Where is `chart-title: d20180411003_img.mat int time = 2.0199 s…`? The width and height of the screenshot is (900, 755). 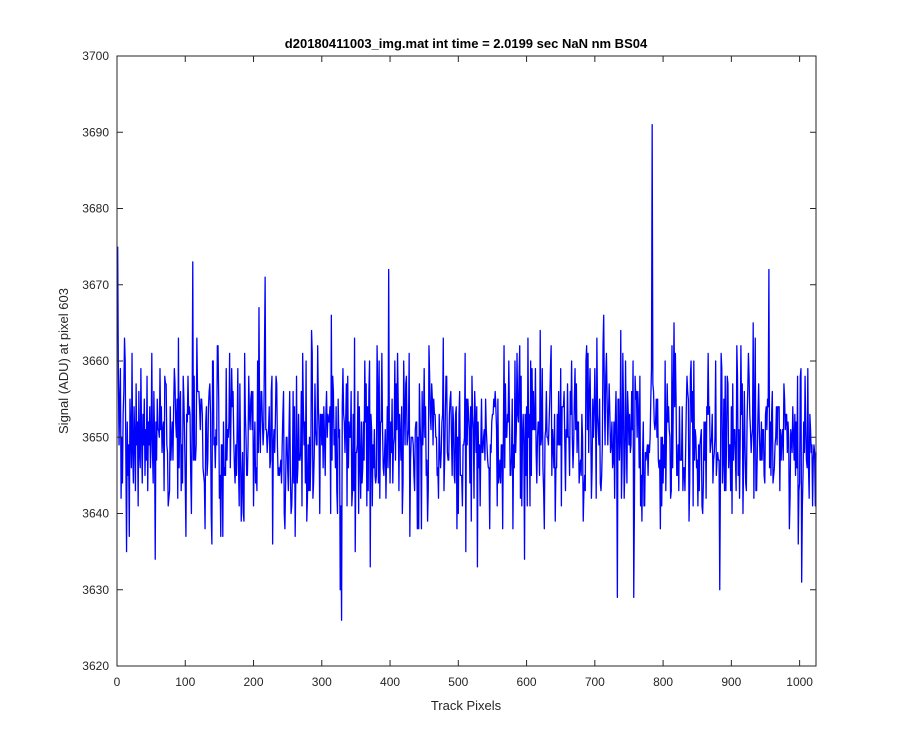
chart-title: d20180411003_img.mat int time = 2.0199 s… is located at coordinates (466, 43).